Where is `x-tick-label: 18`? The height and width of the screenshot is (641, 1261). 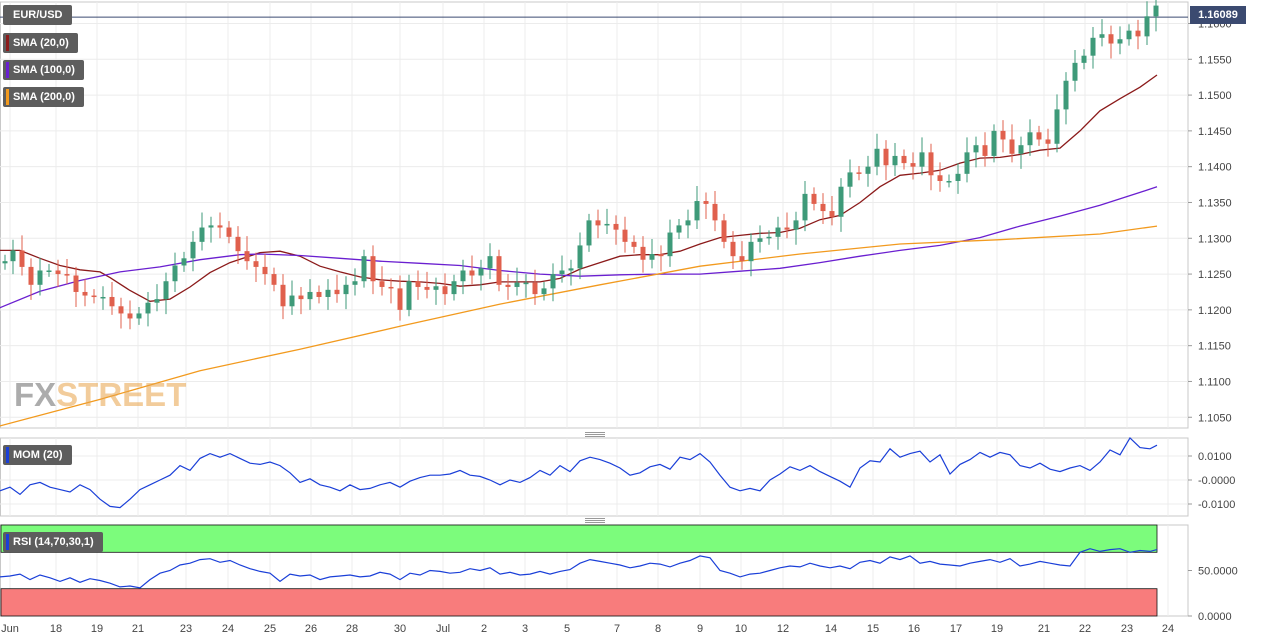 x-tick-label: 18 is located at coordinates (56, 629).